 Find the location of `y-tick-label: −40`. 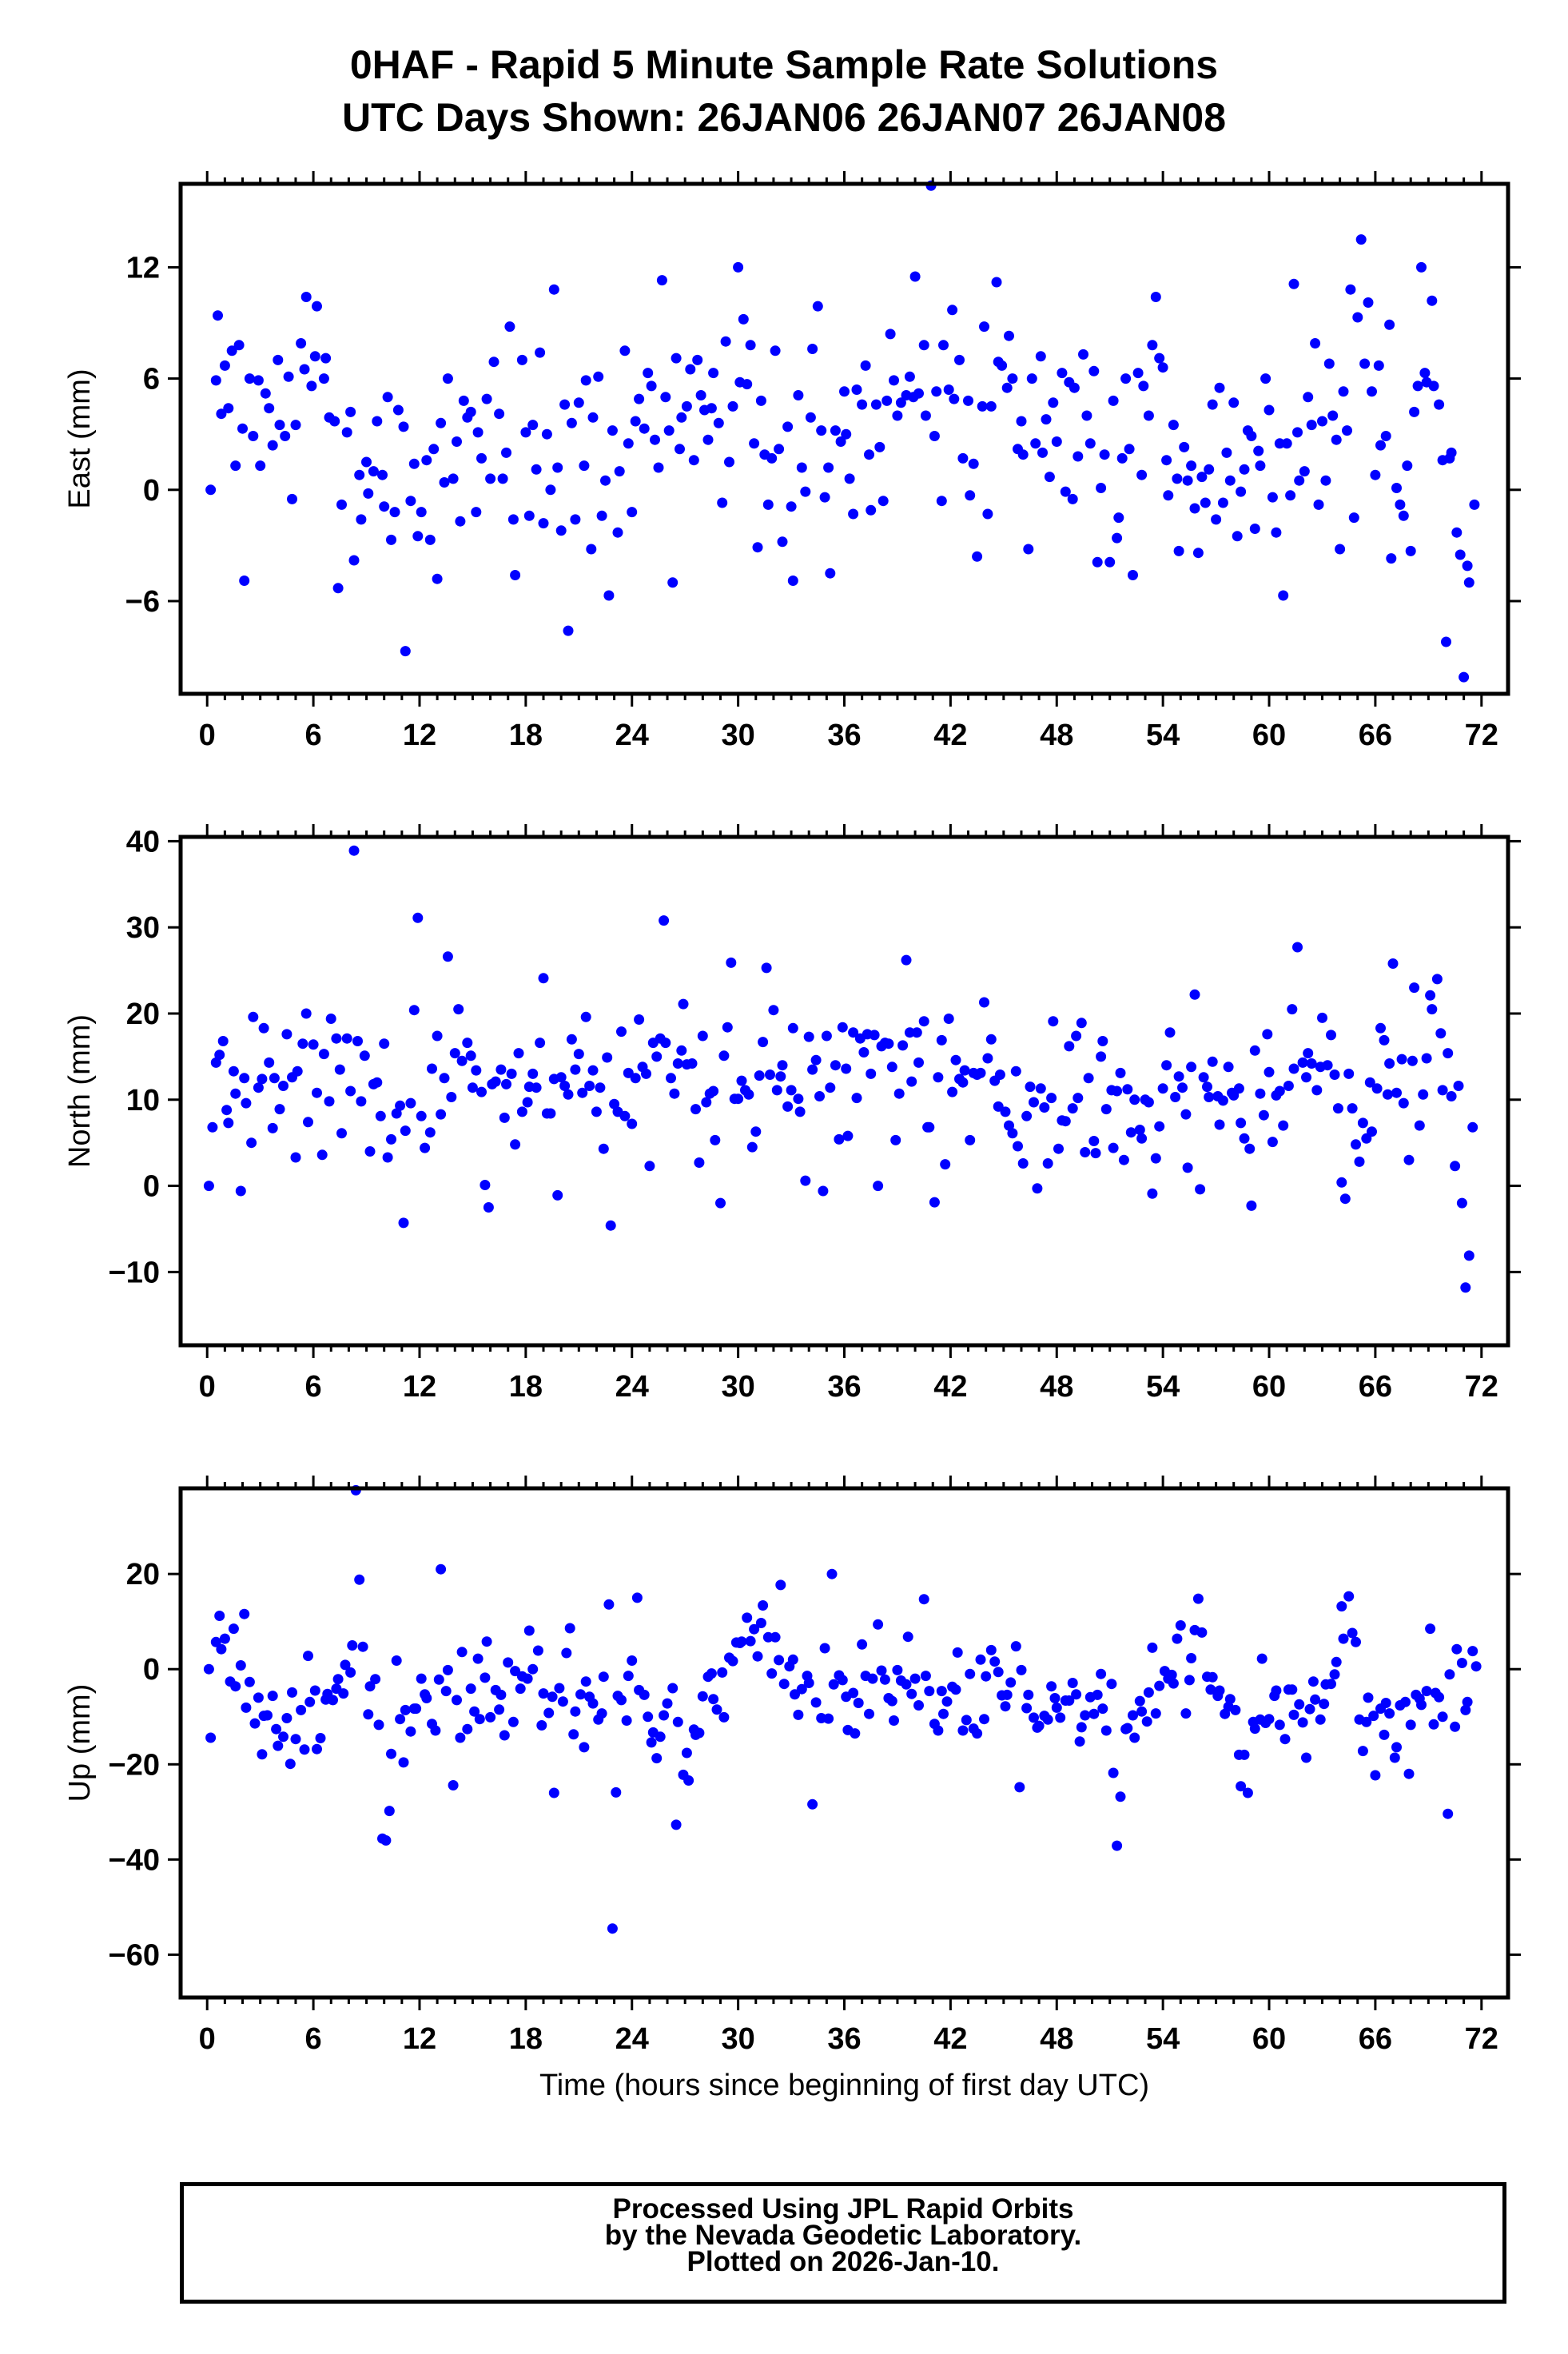

y-tick-label: −40 is located at coordinates (134, 1860).